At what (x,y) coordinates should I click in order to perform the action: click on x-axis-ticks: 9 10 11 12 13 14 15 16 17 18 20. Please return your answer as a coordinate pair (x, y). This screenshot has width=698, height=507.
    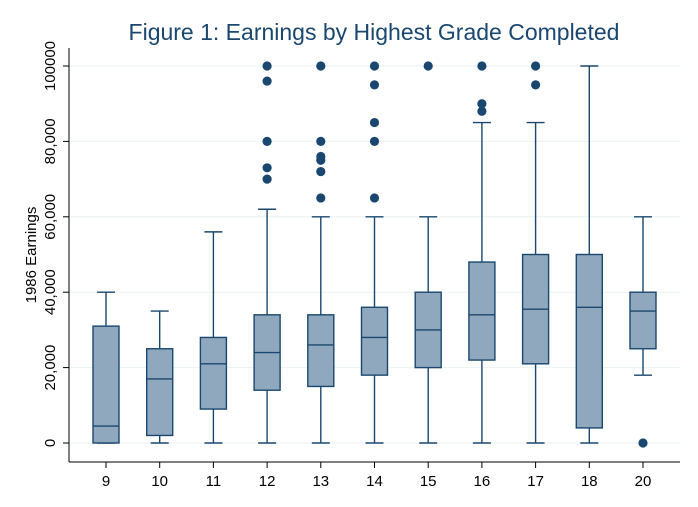
    Looking at the image, I should click on (377, 476).